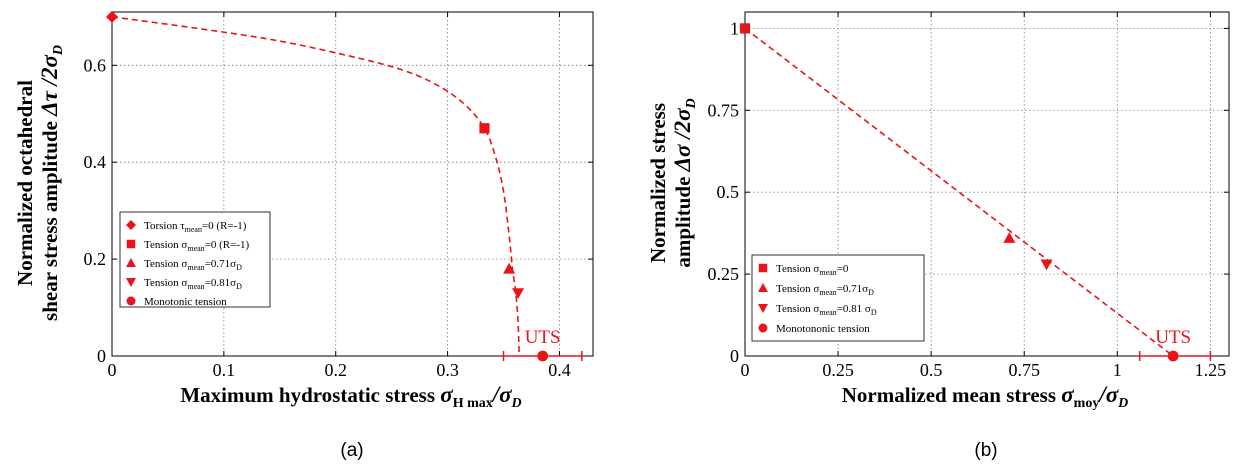 This screenshot has width=1245, height=468. Describe the element at coordinates (95, 65) in the screenshot. I see `y-tick-label: 0.6` at that location.